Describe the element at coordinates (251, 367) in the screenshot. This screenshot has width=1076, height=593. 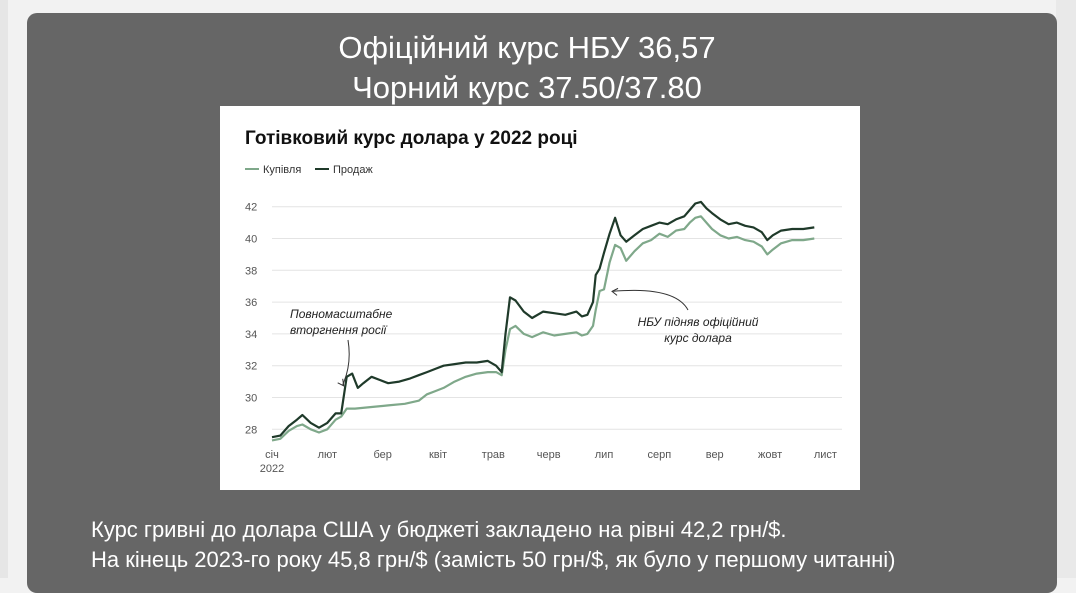
I see `y-tick-label: 32` at that location.